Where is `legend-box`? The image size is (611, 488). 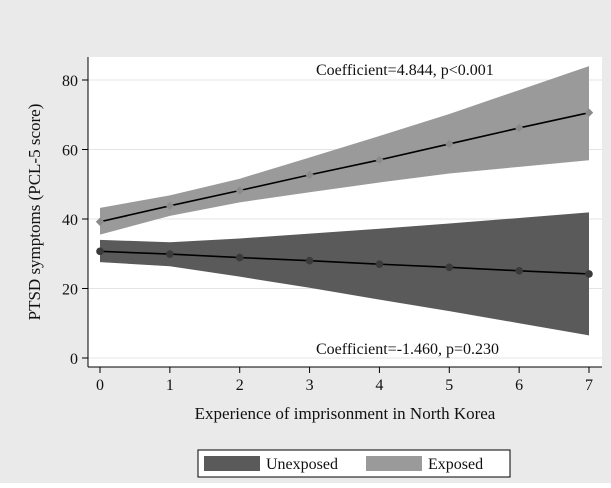
legend-box is located at coordinates (354, 463).